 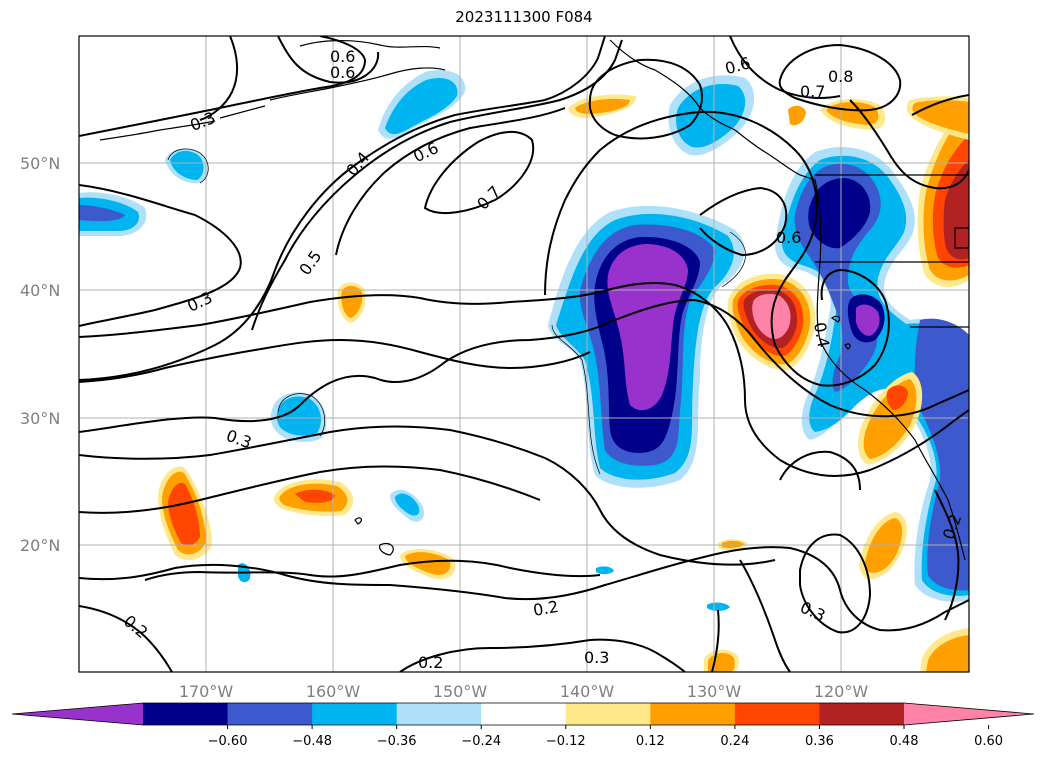 What do you see at coordinates (460, 691) in the screenshot?
I see `lon-label: 150°W` at bounding box center [460, 691].